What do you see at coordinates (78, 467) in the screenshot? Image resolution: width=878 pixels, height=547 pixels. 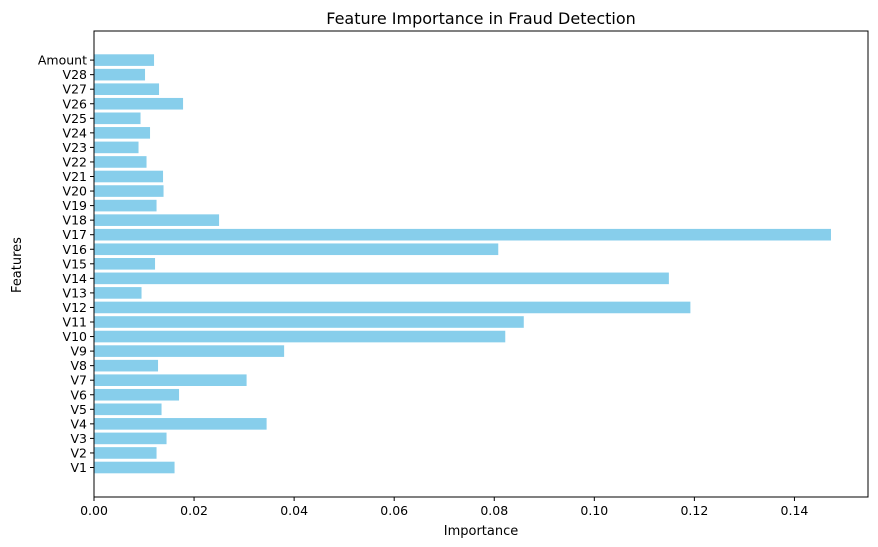 I see `y-tick-label: V1` at bounding box center [78, 467].